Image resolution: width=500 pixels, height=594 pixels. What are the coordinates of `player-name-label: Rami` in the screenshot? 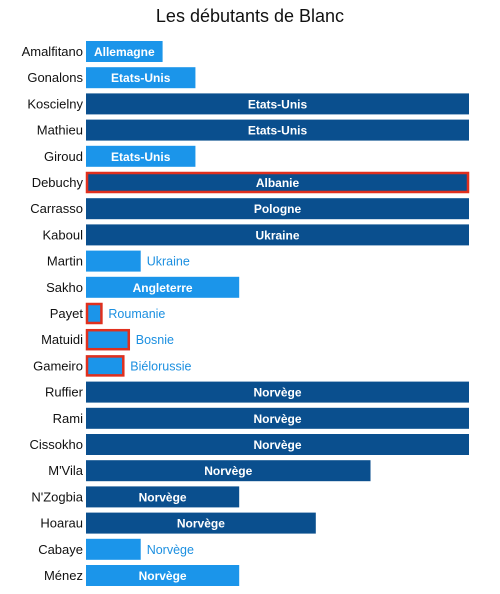 It's located at (68, 418).